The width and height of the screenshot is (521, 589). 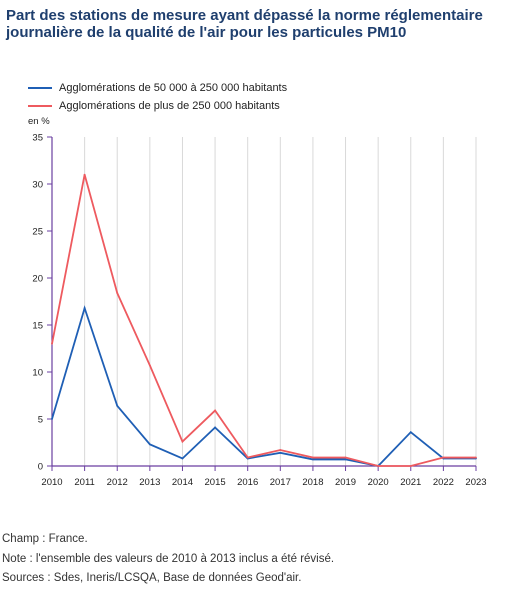 I want to click on legend-swatch-red, so click(x=40, y=106).